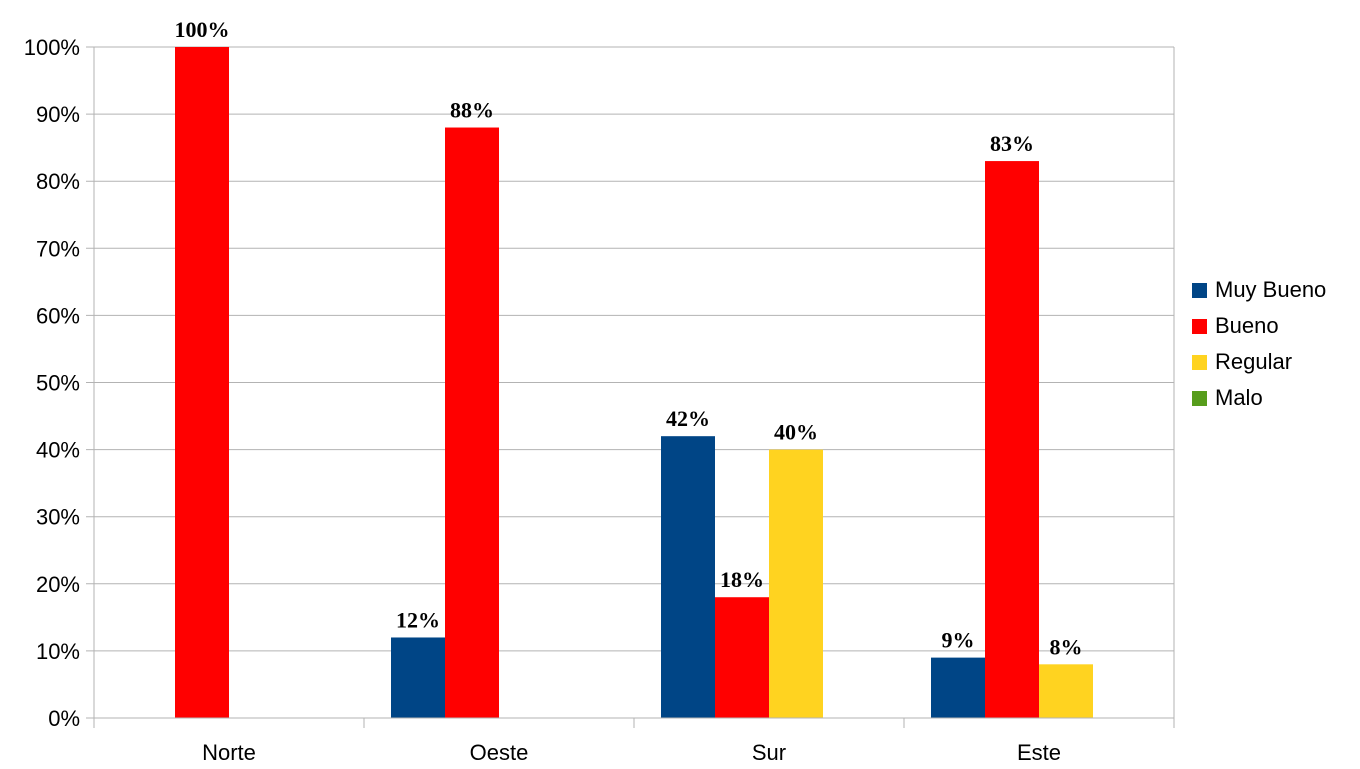 Image resolution: width=1360 pixels, height=769 pixels. What do you see at coordinates (58, 584) in the screenshot?
I see `y-tick-label: 20%` at bounding box center [58, 584].